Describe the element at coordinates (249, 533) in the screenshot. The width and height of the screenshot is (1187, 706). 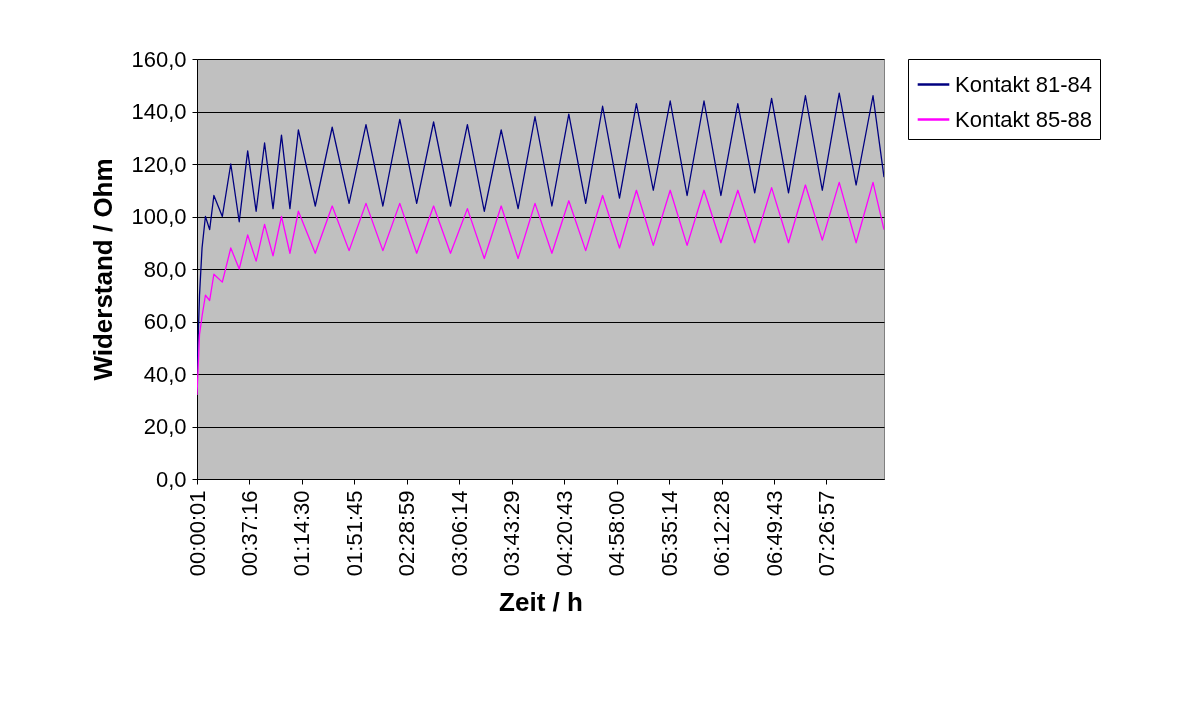
I see `x-tick-label: 00:37:16` at that location.